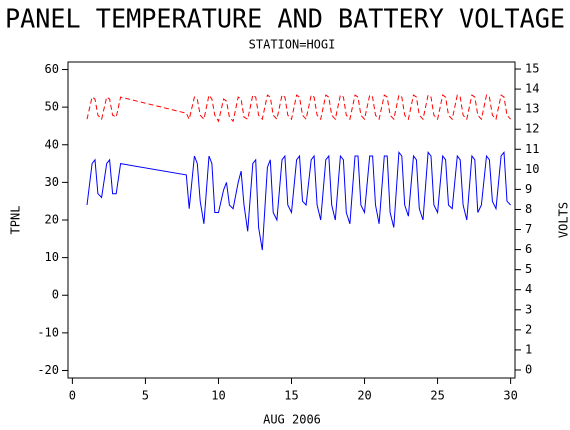 This screenshot has height=430, width=570. What do you see at coordinates (16, 220) in the screenshot?
I see `y-axis-label: TPNL` at bounding box center [16, 220].